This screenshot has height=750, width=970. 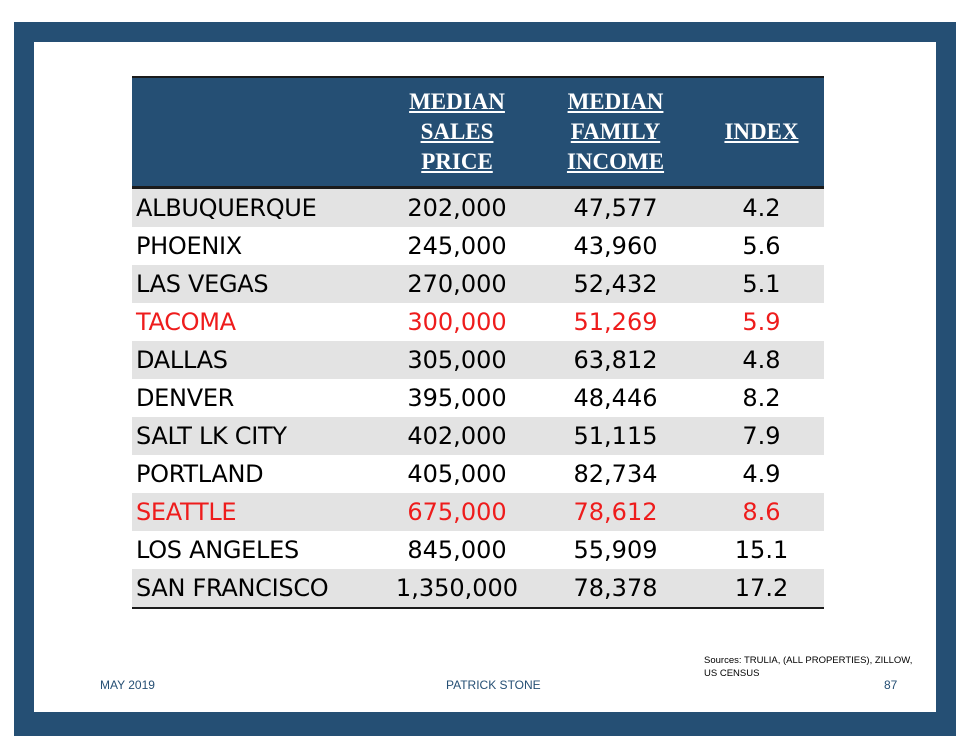 What do you see at coordinates (257, 322) in the screenshot?
I see `city-cell: TACOMA` at bounding box center [257, 322].